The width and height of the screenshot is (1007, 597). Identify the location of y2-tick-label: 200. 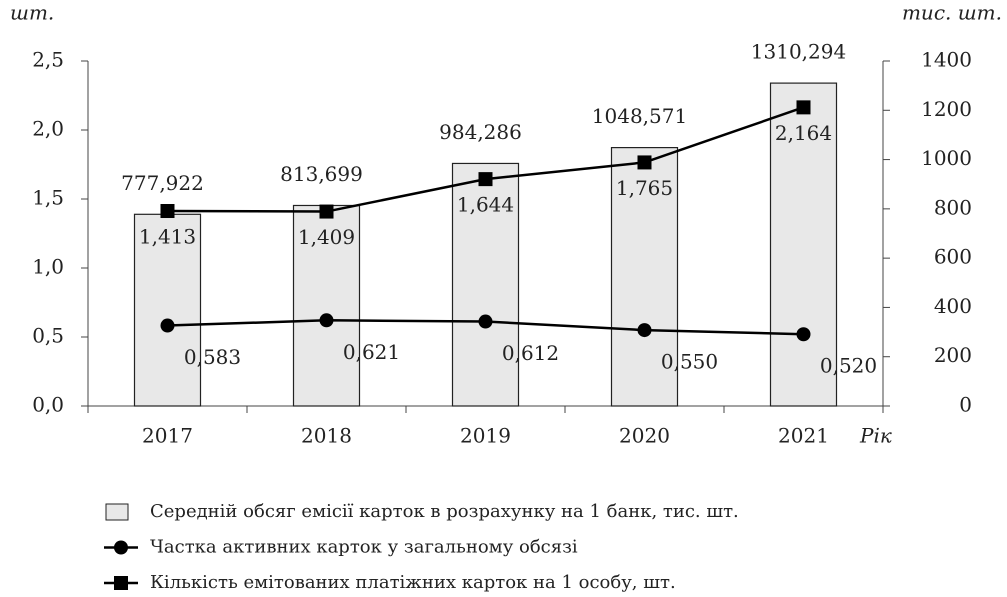
(953, 355).